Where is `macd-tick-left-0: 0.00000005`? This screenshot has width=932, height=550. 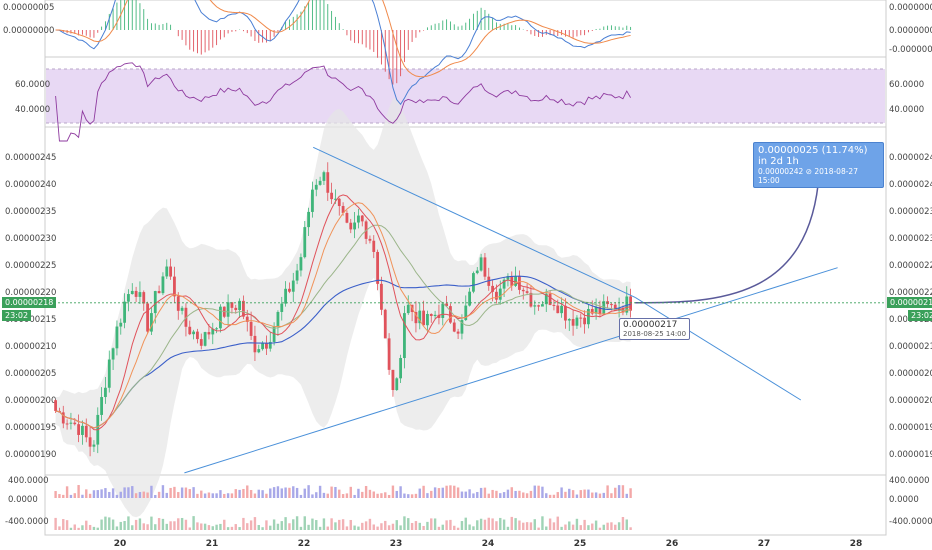 macd-tick-left-0: 0.00000005 is located at coordinates (28, 8).